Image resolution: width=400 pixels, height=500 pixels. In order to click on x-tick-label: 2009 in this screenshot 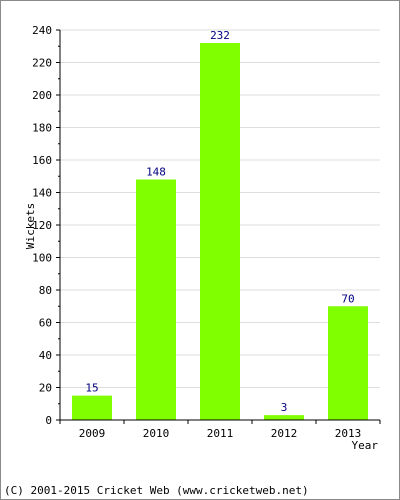, I will do `click(92, 433)`.